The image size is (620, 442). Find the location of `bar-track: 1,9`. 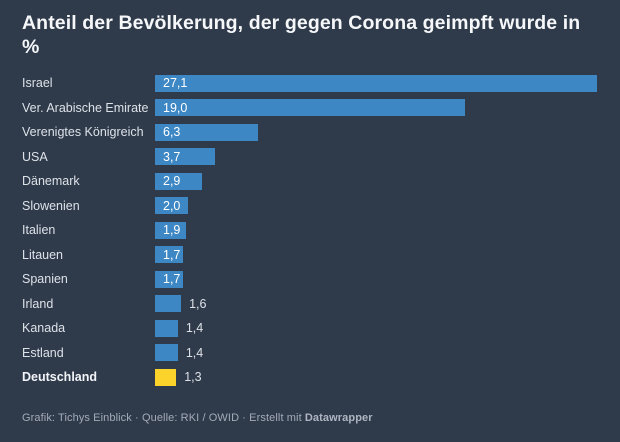

bar-track: 1,9 is located at coordinates (387, 230).